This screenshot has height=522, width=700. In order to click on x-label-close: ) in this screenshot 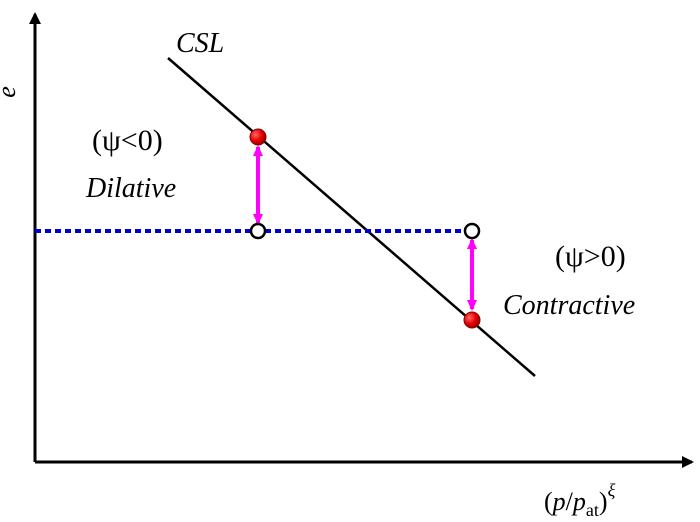, I will do `click(603, 501)`.